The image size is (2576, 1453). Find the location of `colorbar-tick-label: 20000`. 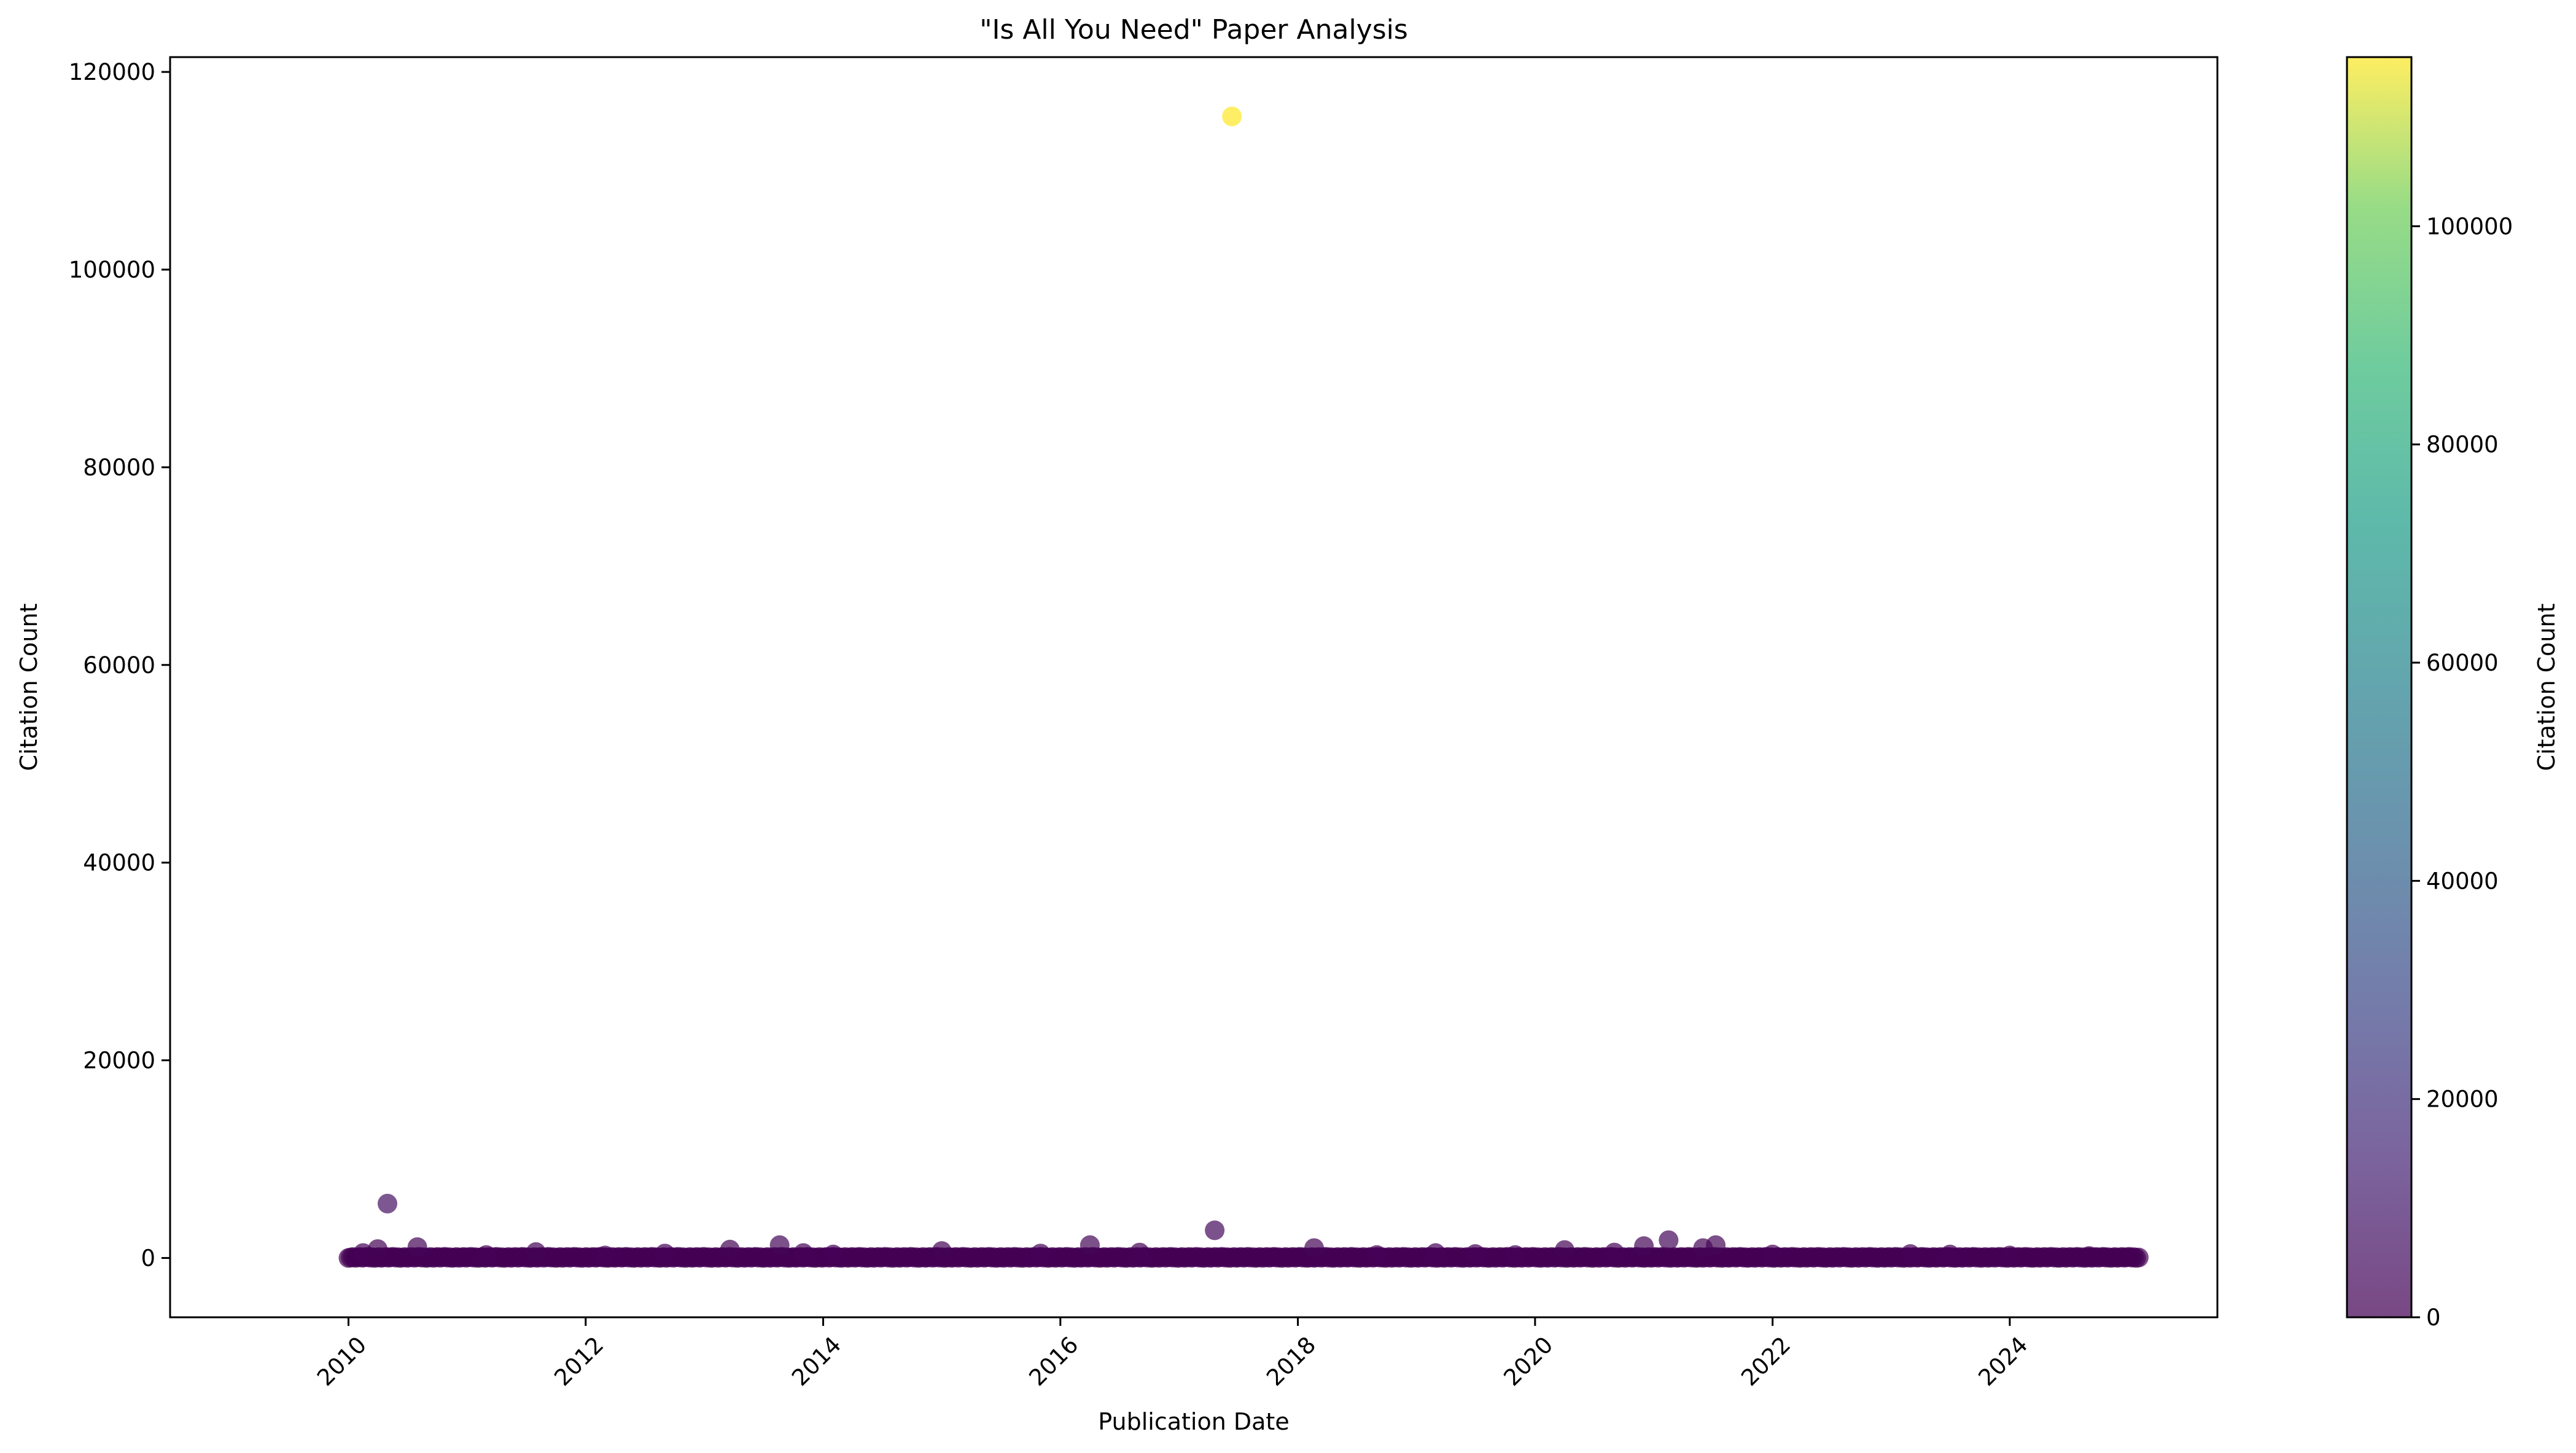

colorbar-tick-label: 20000 is located at coordinates (2462, 1099).